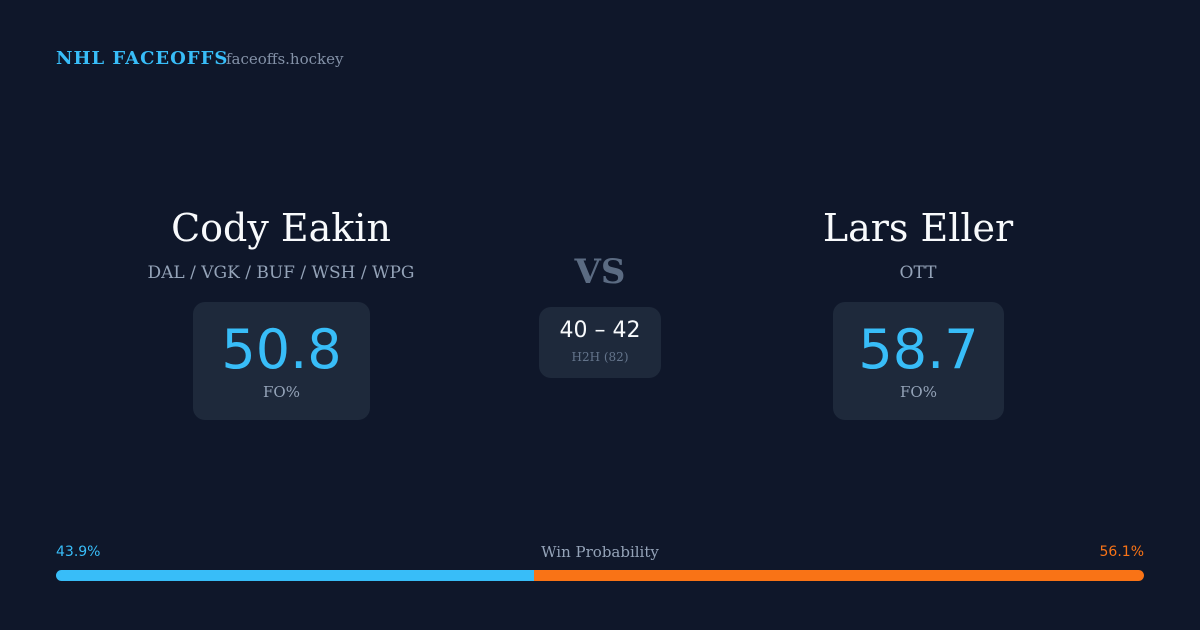 This screenshot has width=1200, height=630. Describe the element at coordinates (281, 349) in the screenshot. I see `stat-value: 50.8` at that location.